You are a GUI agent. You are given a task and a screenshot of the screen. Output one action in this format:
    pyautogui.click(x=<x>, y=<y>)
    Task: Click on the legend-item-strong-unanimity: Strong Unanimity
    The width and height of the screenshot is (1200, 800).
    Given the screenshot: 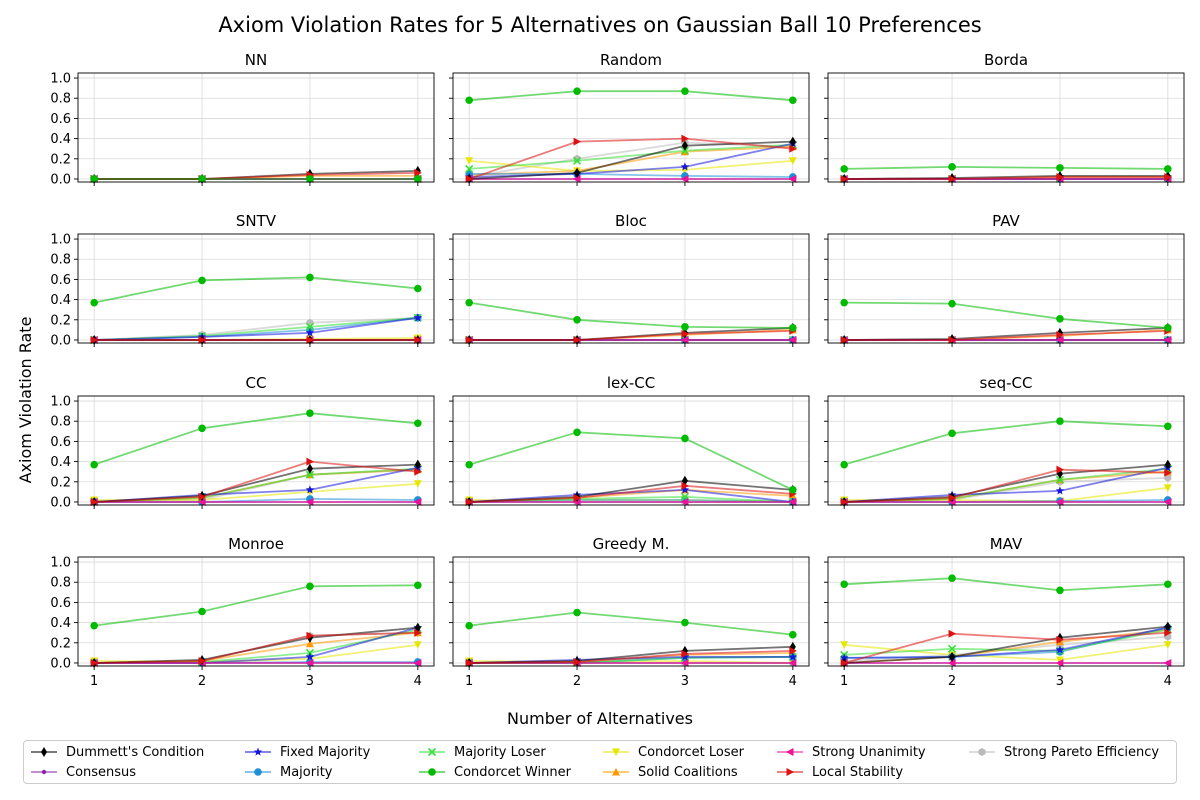 What is the action you would take?
    pyautogui.click(x=851, y=752)
    